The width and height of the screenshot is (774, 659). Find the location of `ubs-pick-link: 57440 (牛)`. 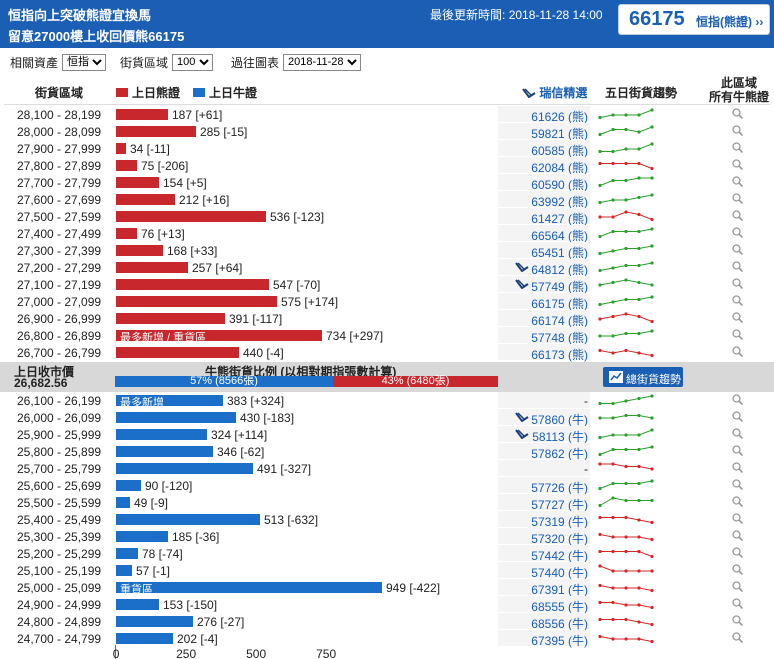

ubs-pick-link: 57440 (牛) is located at coordinates (559, 573).